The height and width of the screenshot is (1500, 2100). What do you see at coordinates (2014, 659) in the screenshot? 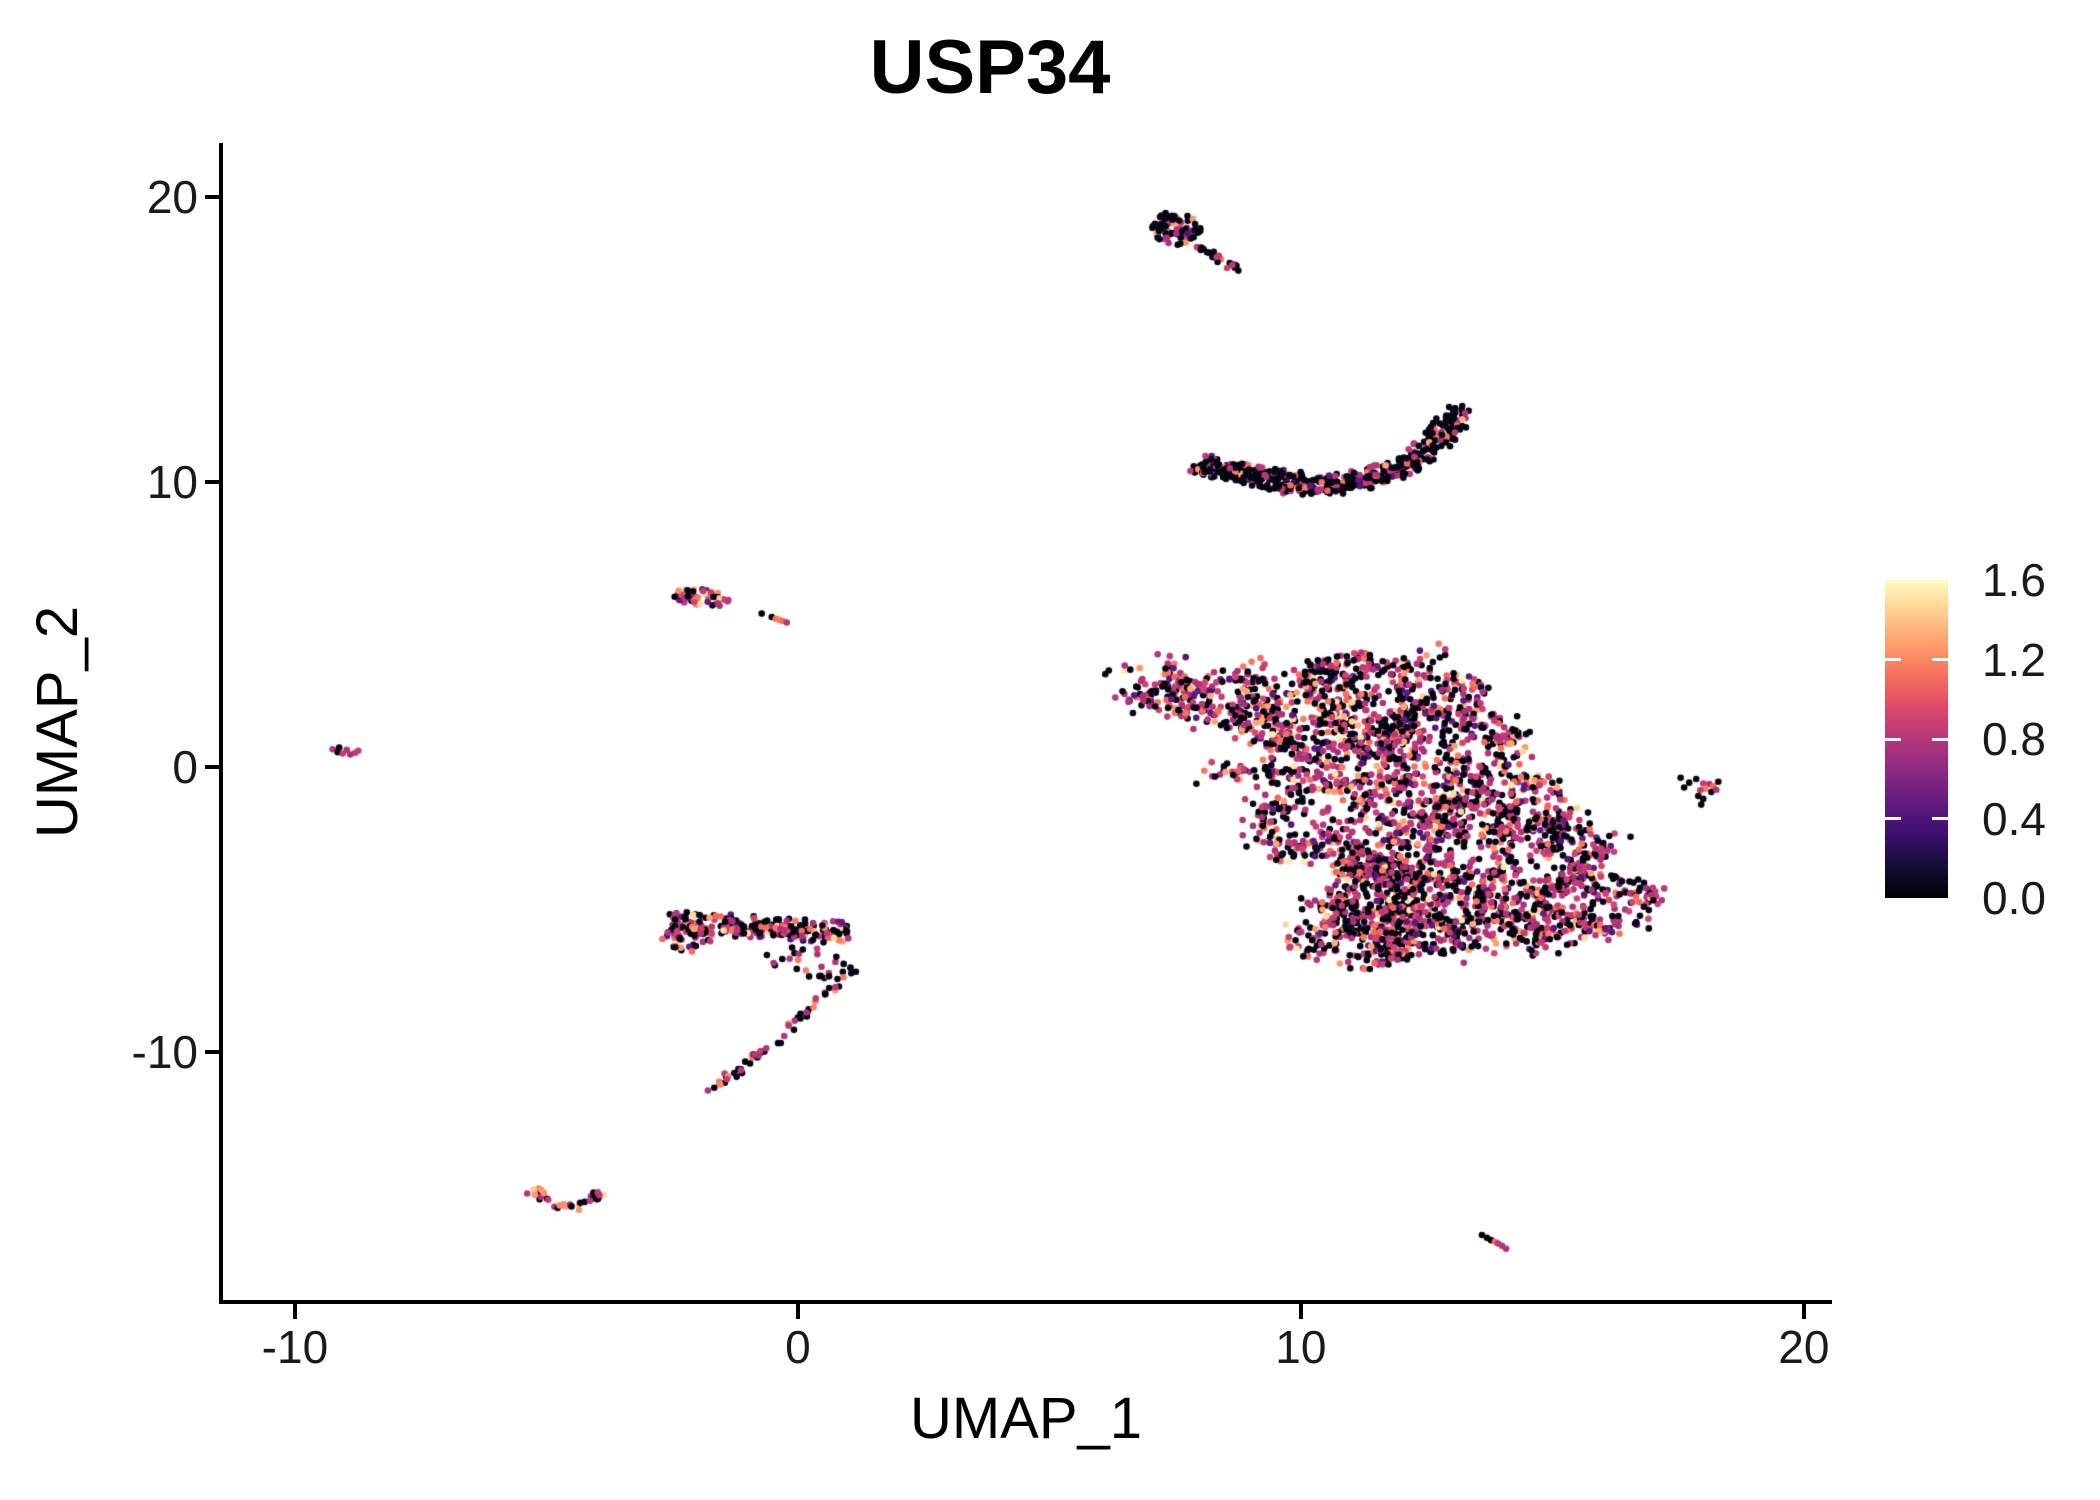
I see `colorbar-tick-label: 1.2` at bounding box center [2014, 659].